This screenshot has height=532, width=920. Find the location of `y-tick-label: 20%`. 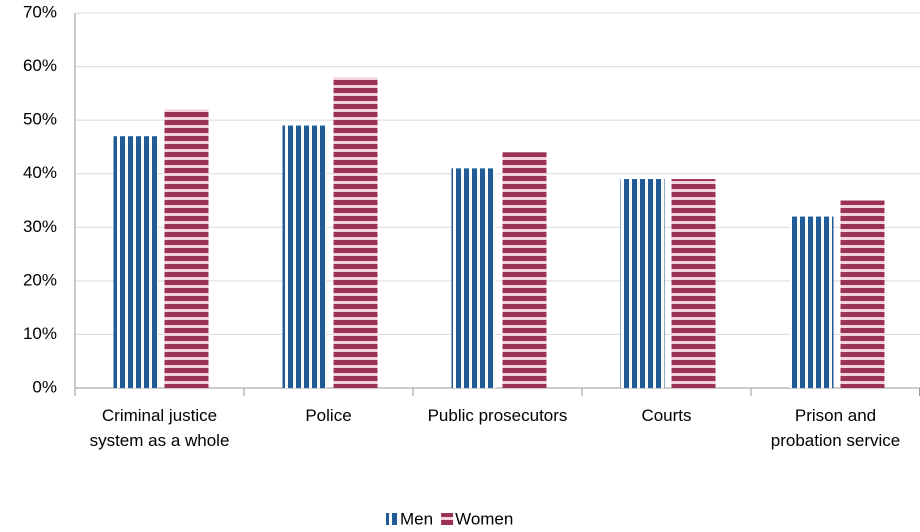

y-tick-label: 20% is located at coordinates (40, 279).